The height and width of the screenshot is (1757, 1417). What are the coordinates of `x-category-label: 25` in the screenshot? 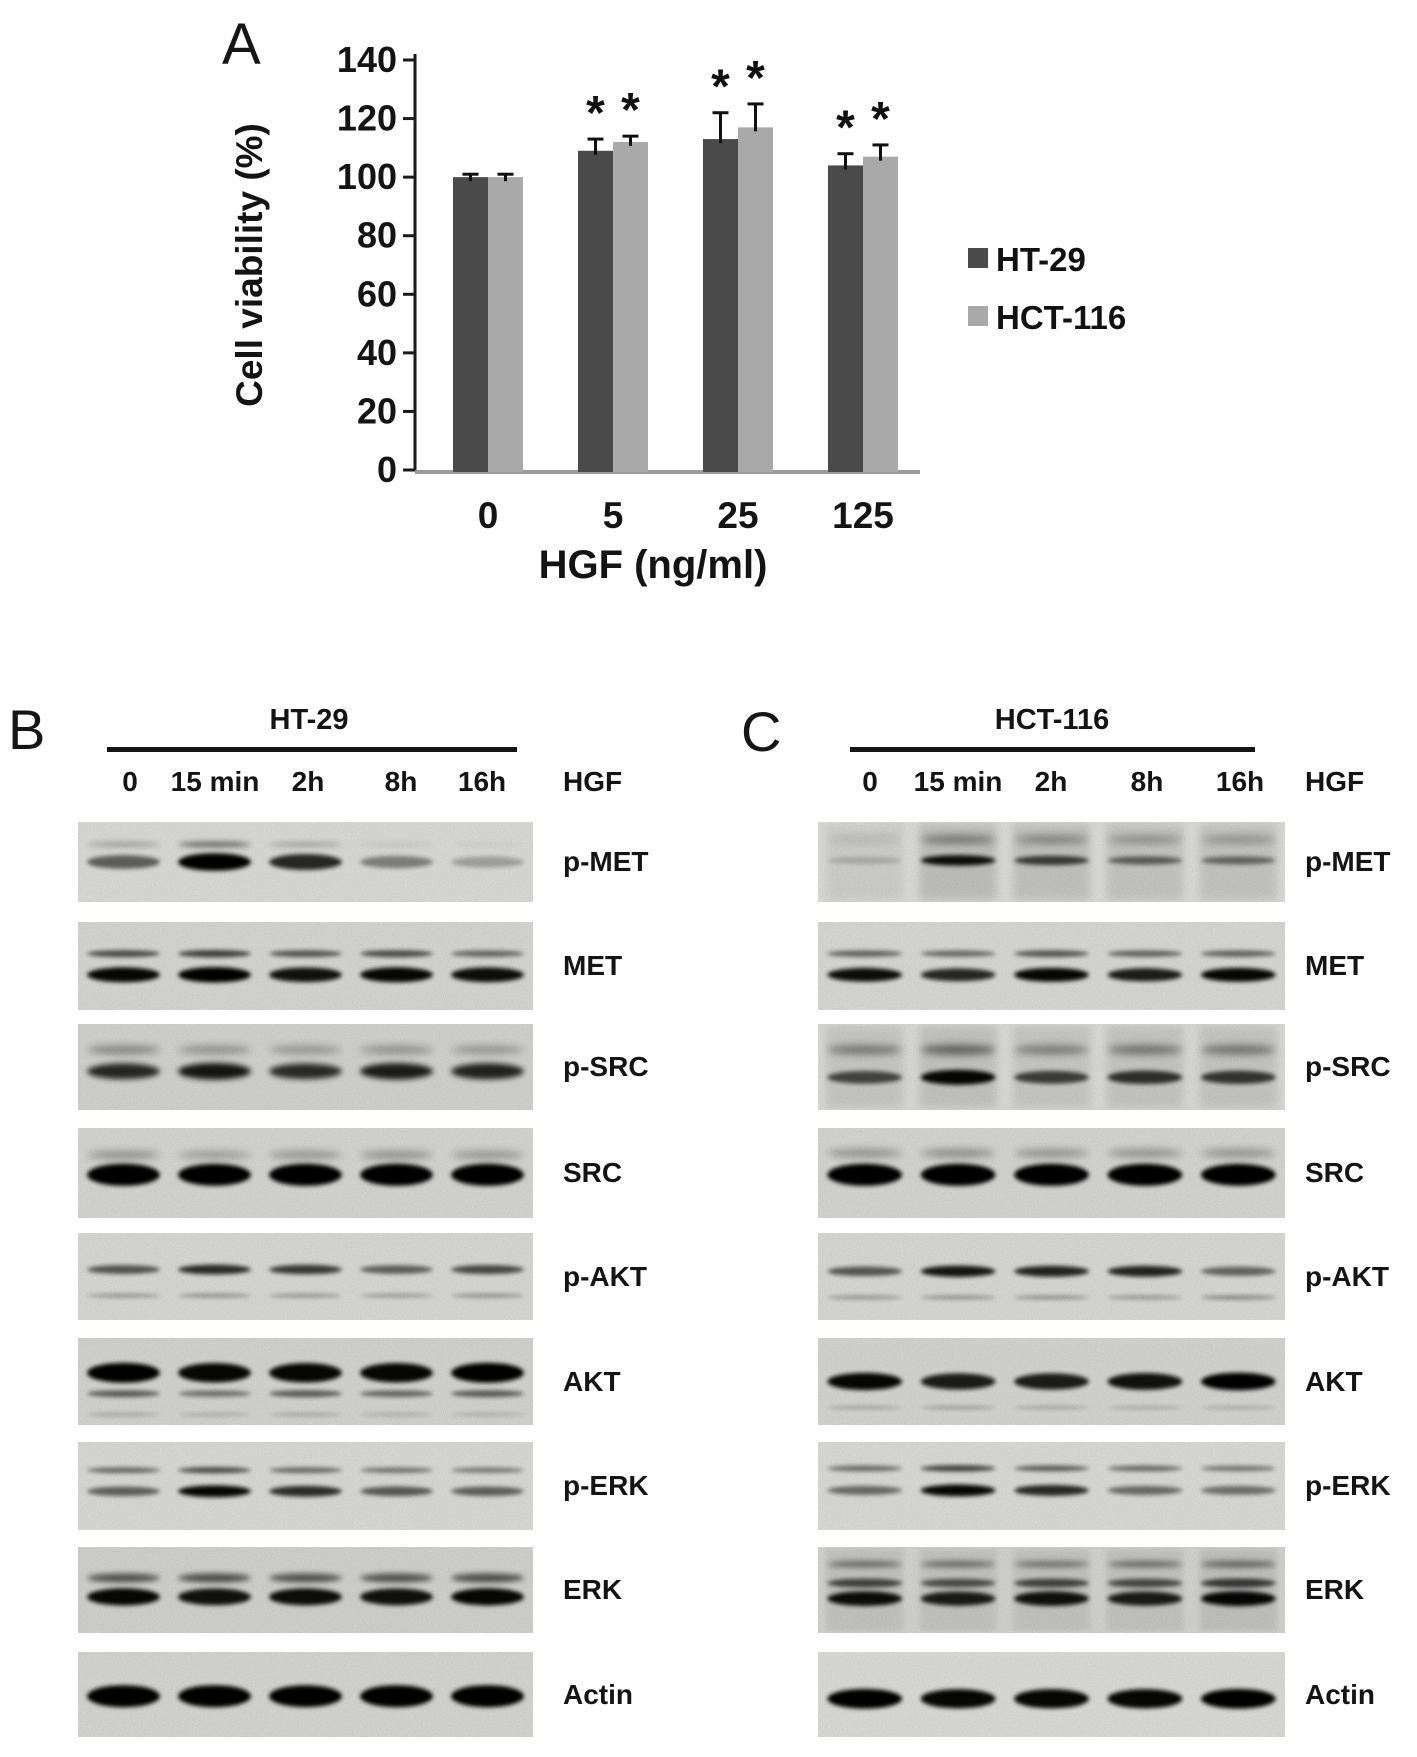 It's located at (737, 515).